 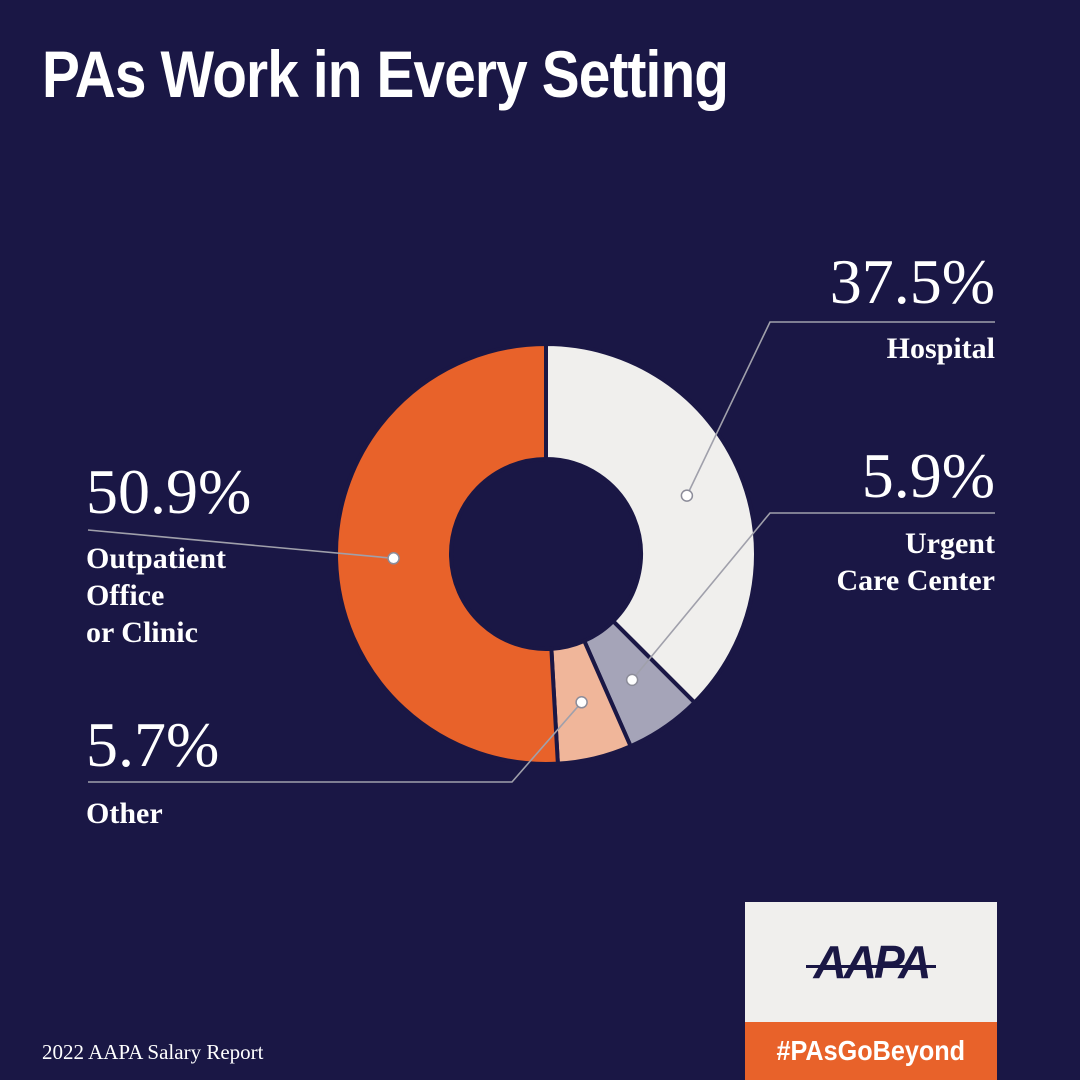 I want to click on aapa-logo-wordmark: AAPA, so click(x=872, y=962).